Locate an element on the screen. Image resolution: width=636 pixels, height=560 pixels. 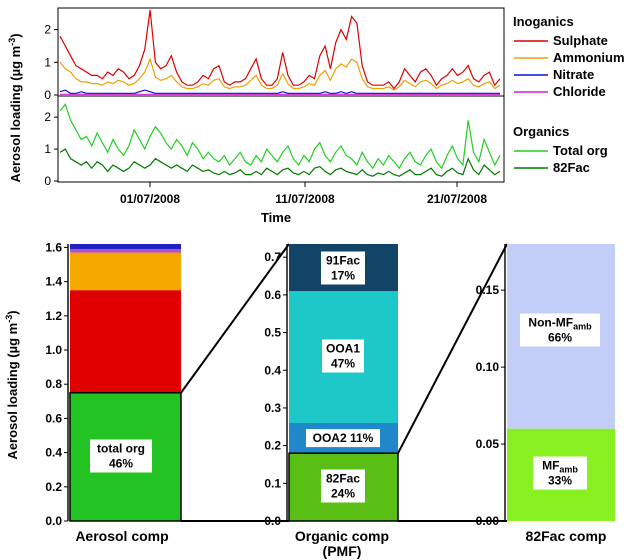
series-line-82fac is located at coordinates (280, 162).